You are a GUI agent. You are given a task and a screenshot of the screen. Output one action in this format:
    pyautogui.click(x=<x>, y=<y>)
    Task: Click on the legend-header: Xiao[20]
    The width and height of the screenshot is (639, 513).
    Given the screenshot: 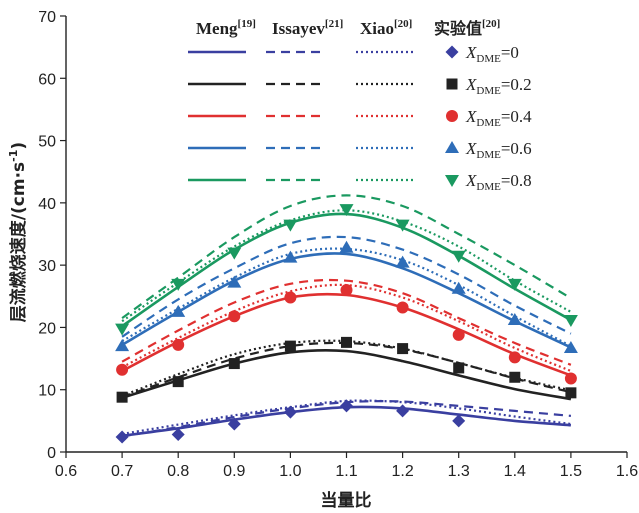 What is the action you would take?
    pyautogui.click(x=386, y=28)
    